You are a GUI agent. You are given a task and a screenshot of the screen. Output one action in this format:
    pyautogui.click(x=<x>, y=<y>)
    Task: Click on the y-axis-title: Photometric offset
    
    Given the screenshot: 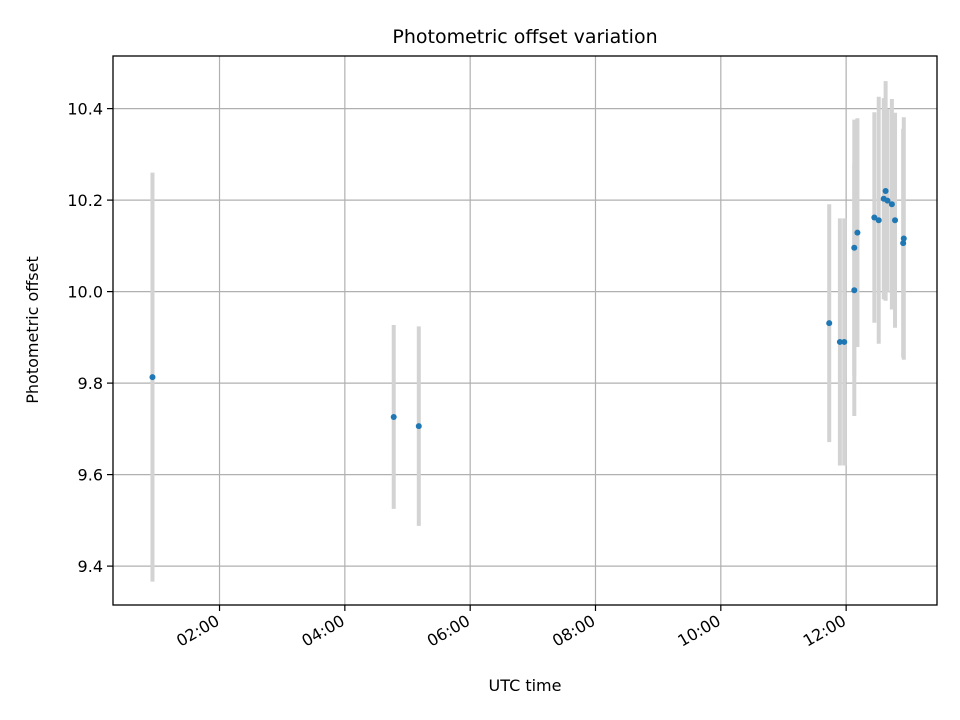 What is the action you would take?
    pyautogui.click(x=32, y=330)
    